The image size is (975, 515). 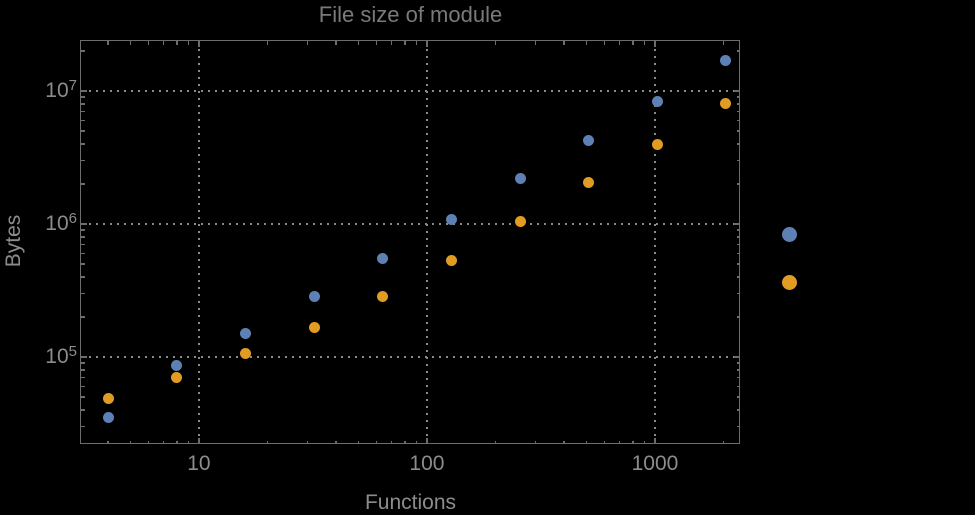 I want to click on point-series-2-orange-x32, so click(x=314, y=328).